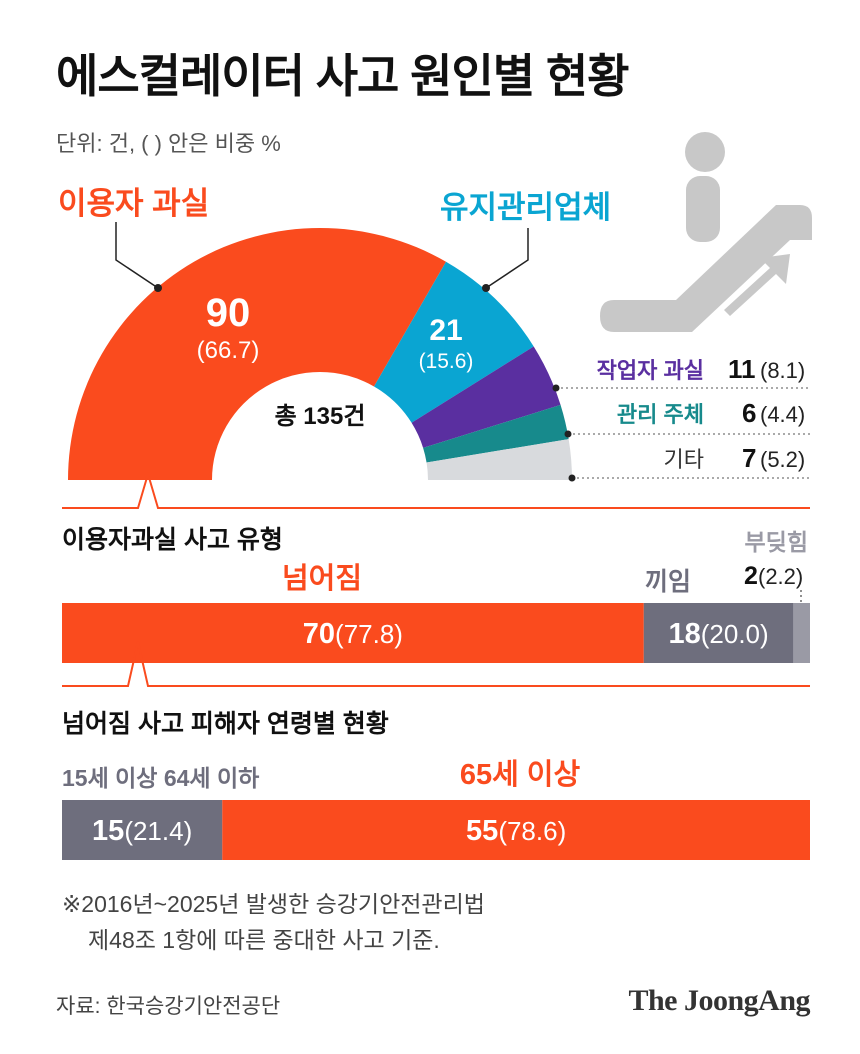 Image resolution: width=860 pixels, height=1054 pixels. What do you see at coordinates (445, 330) in the screenshot?
I see `slice-value-maintenance: 21` at bounding box center [445, 330].